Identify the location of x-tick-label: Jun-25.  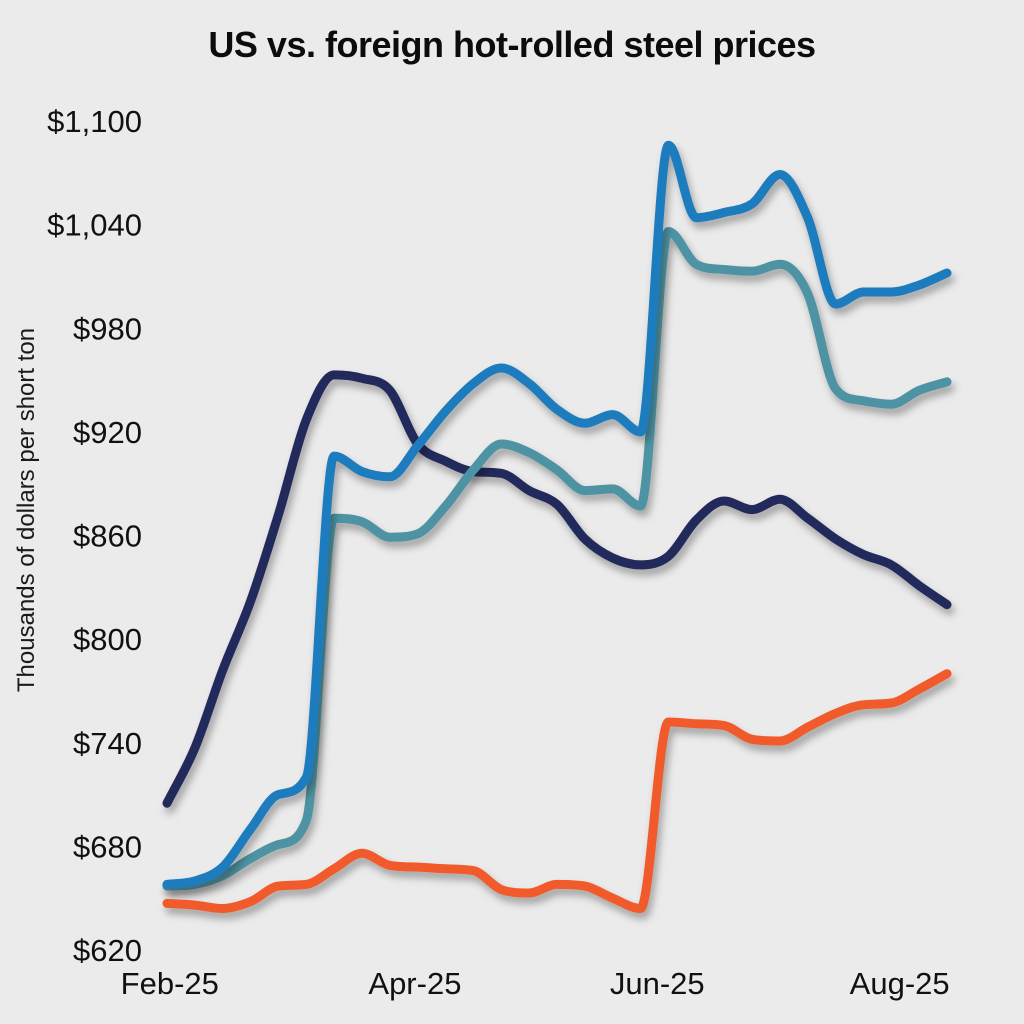
(657, 983).